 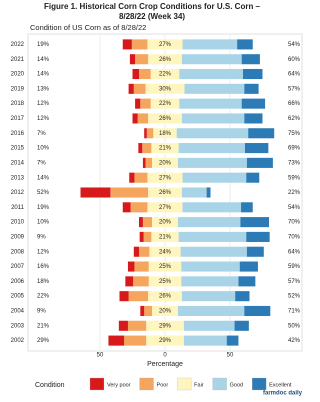 What do you see at coordinates (165, 267) in the screenshot?
I see `data-label: 25%` at bounding box center [165, 267].